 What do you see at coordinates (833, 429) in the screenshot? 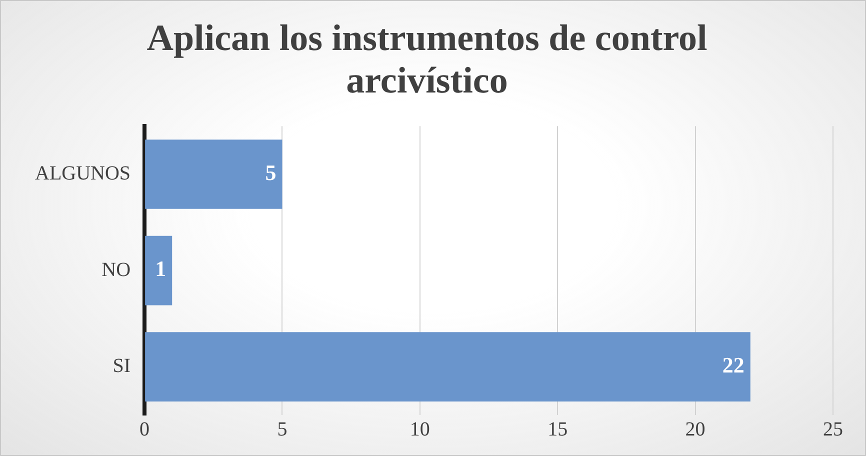
I see `x-tick-label: 25` at bounding box center [833, 429].